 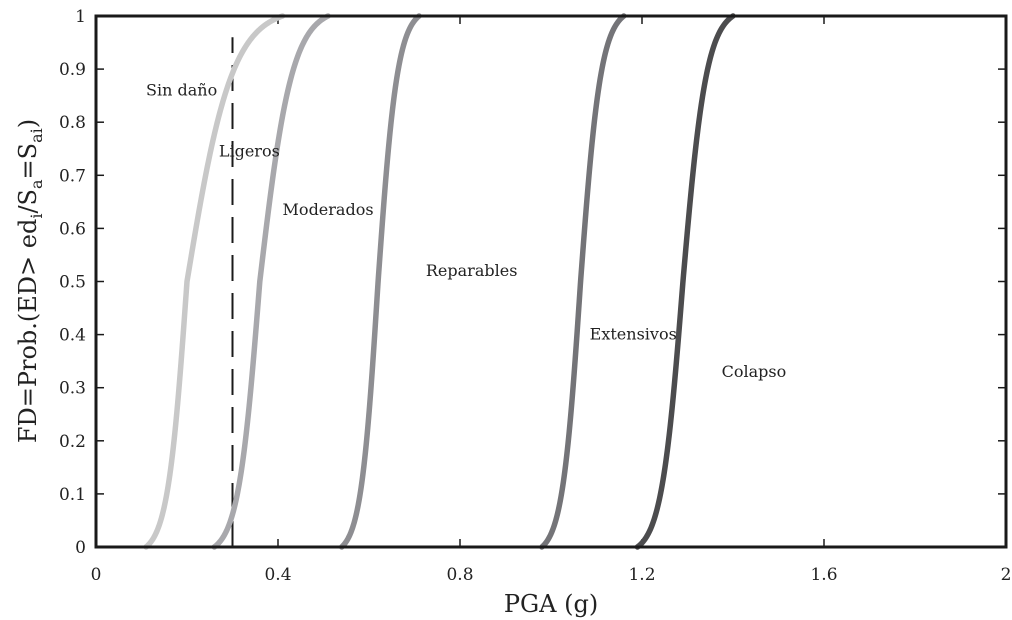 What do you see at coordinates (28, 161) in the screenshot?
I see `y-axis-title-part: =S` at bounding box center [28, 161].